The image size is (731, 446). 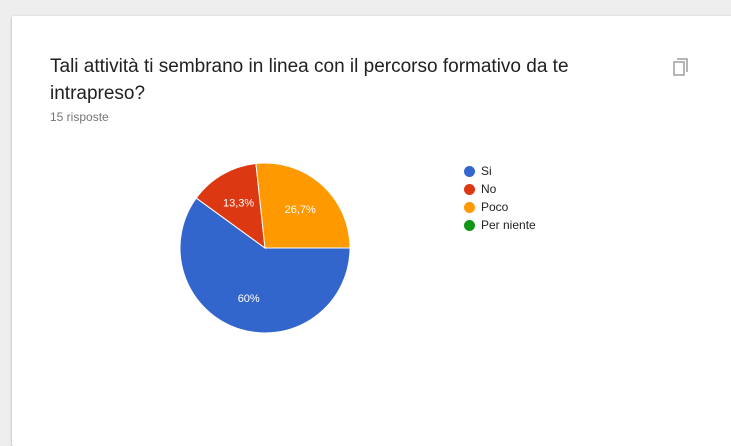 I want to click on legend-item-si: Si, so click(x=500, y=171).